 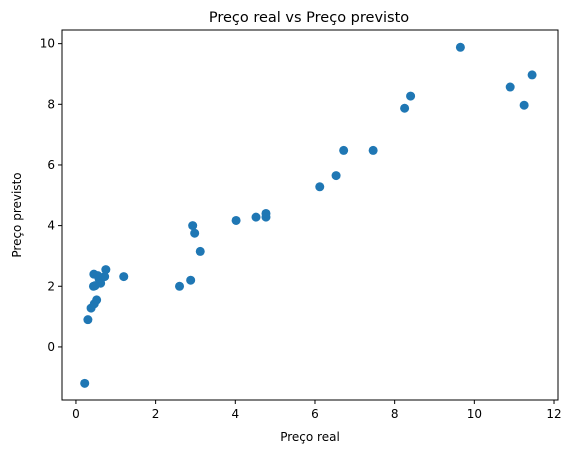 What do you see at coordinates (76, 414) in the screenshot?
I see `x-tick-label: 0` at bounding box center [76, 414].